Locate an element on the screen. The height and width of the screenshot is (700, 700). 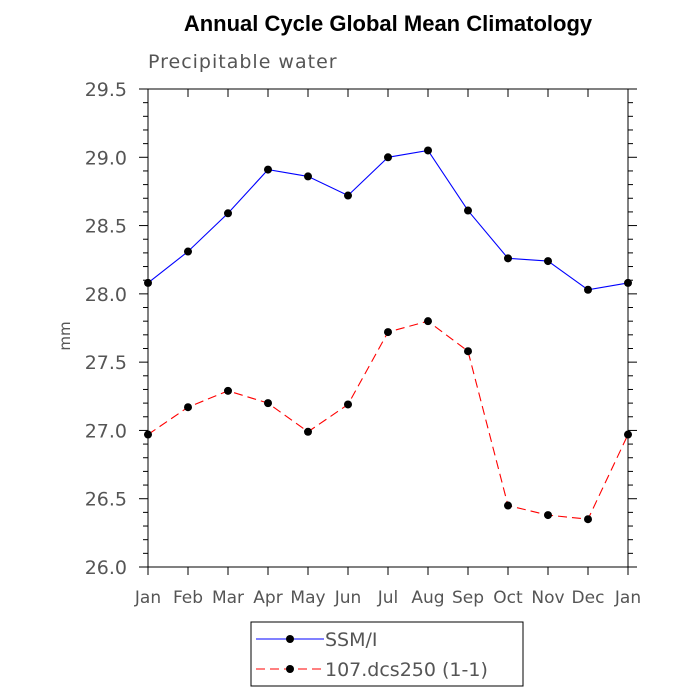
x-tick-label: Aug is located at coordinates (427, 598).